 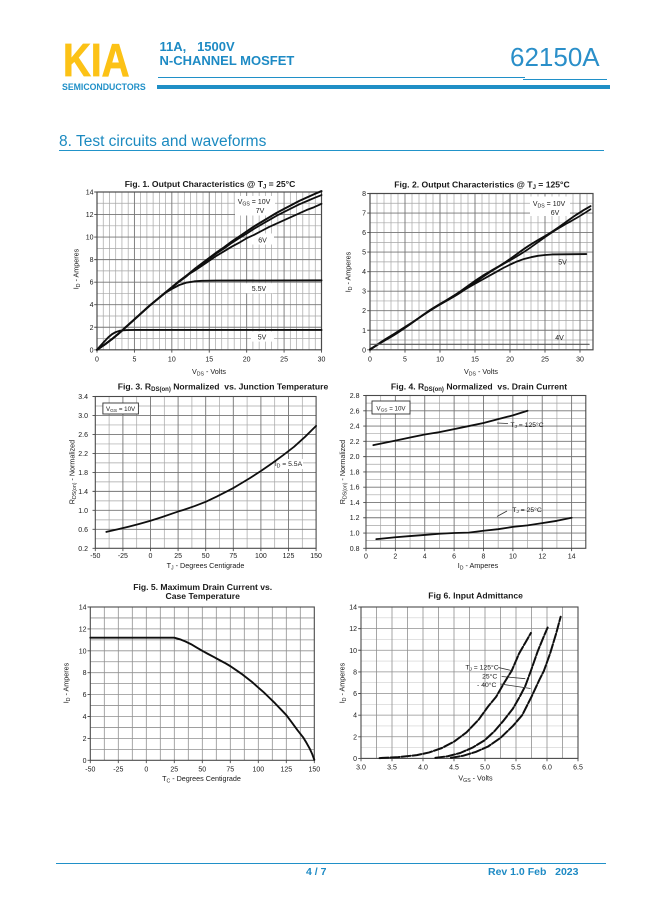 What do you see at coordinates (486, 685) in the screenshot?
I see `svg-text: - 40°C` at bounding box center [486, 685].